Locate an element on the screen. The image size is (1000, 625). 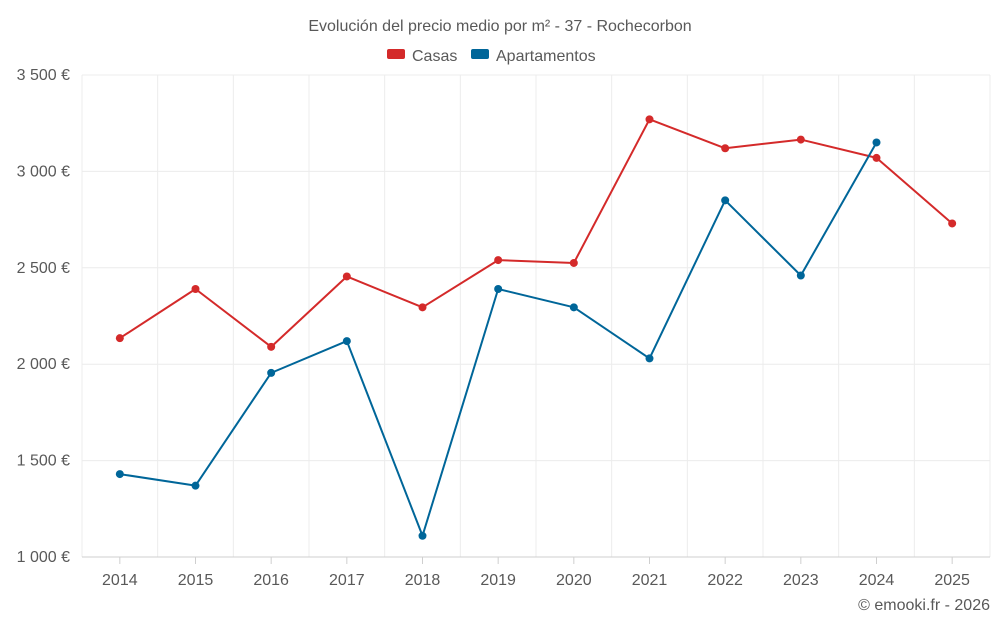
x-tick-label: 2017 is located at coordinates (347, 580).